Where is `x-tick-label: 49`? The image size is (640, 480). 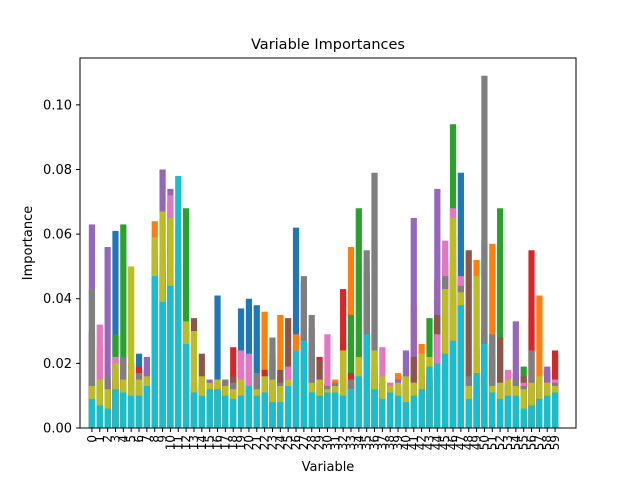 x-tick-label: 49 is located at coordinates (477, 442).